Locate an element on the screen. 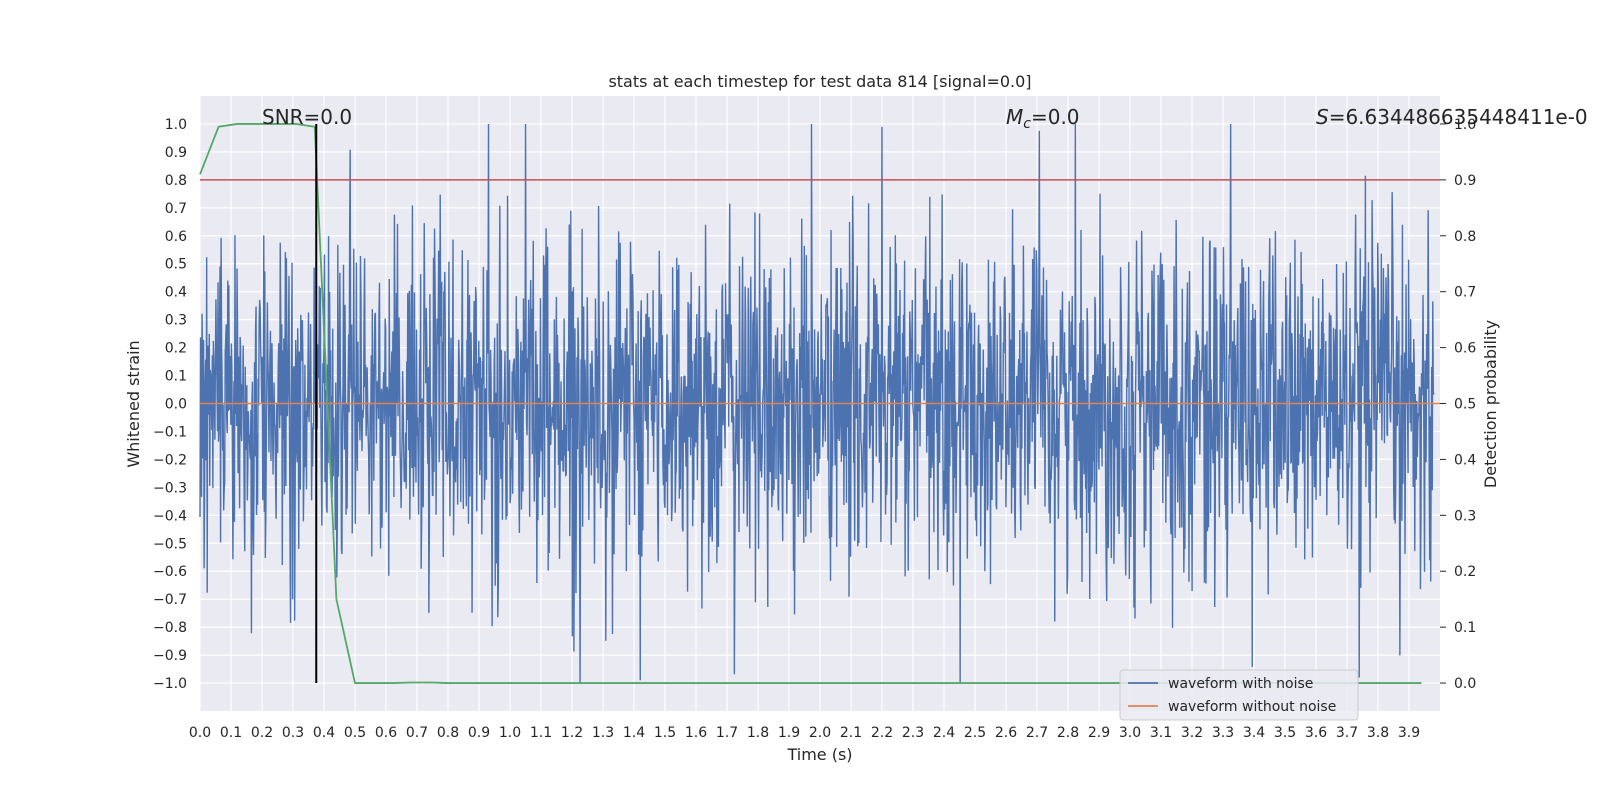 The height and width of the screenshot is (800, 1600). x-tick-label: 0.6 is located at coordinates (386, 733).